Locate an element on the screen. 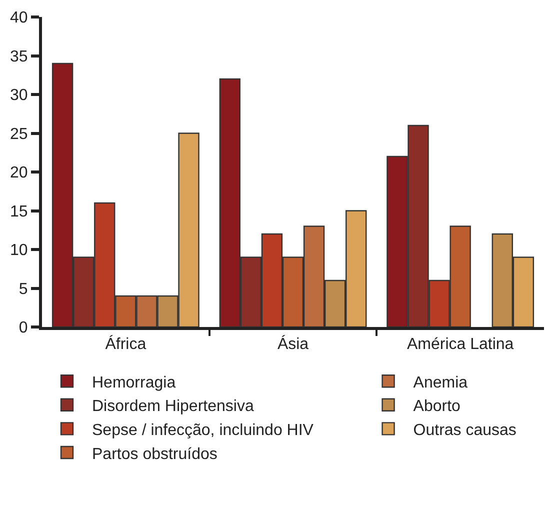  legend-label: Anemia is located at coordinates (440, 383).